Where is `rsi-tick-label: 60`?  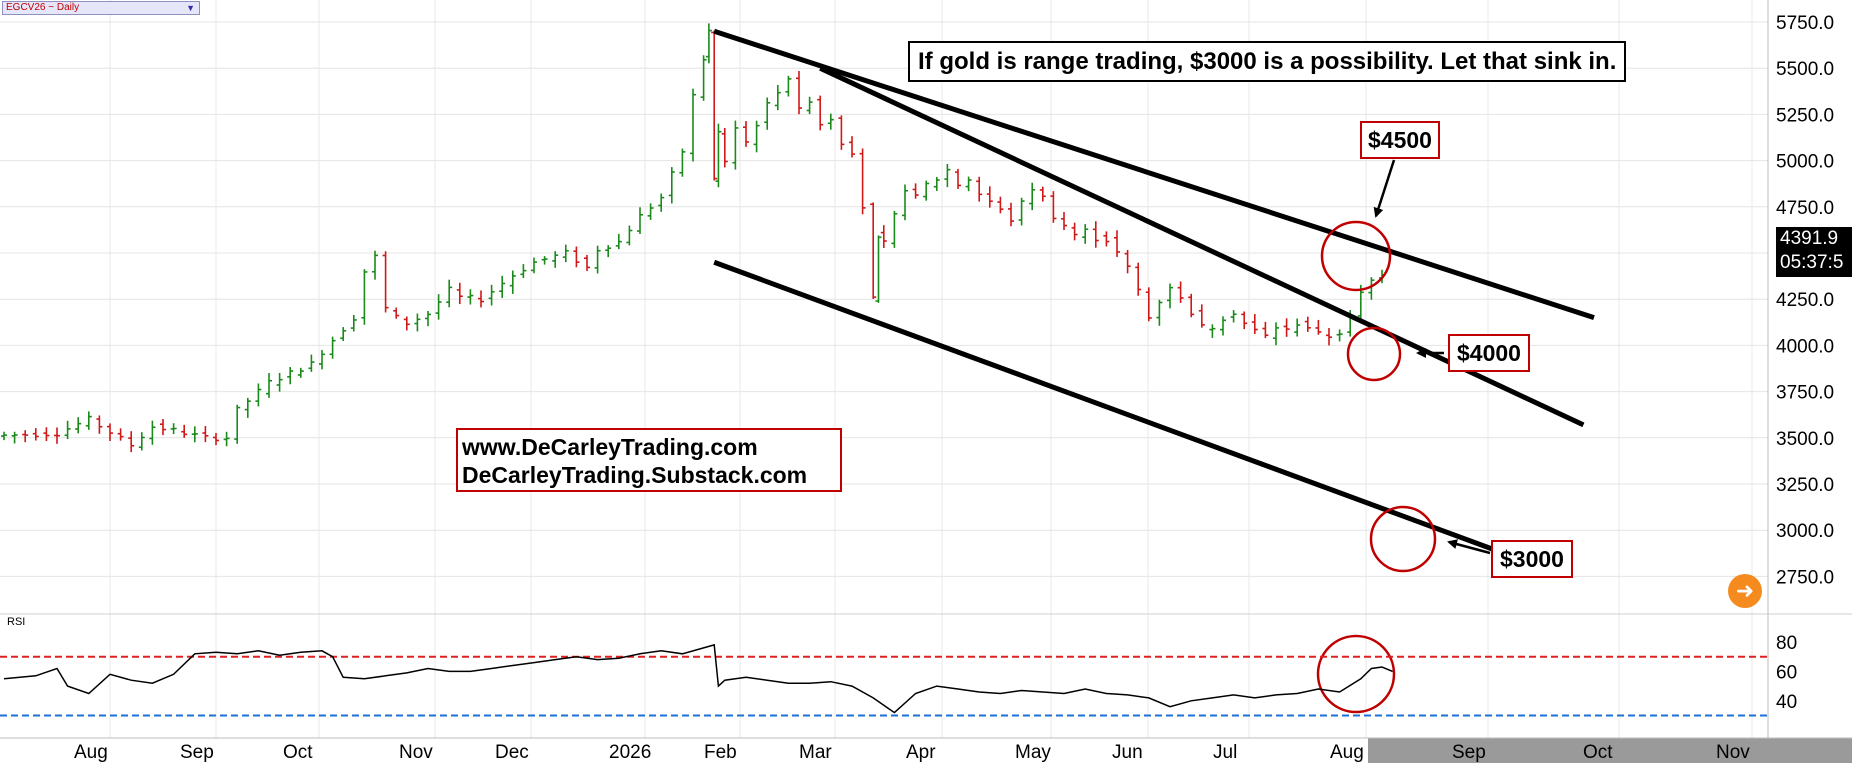 rsi-tick-label: 60 is located at coordinates (1786, 672).